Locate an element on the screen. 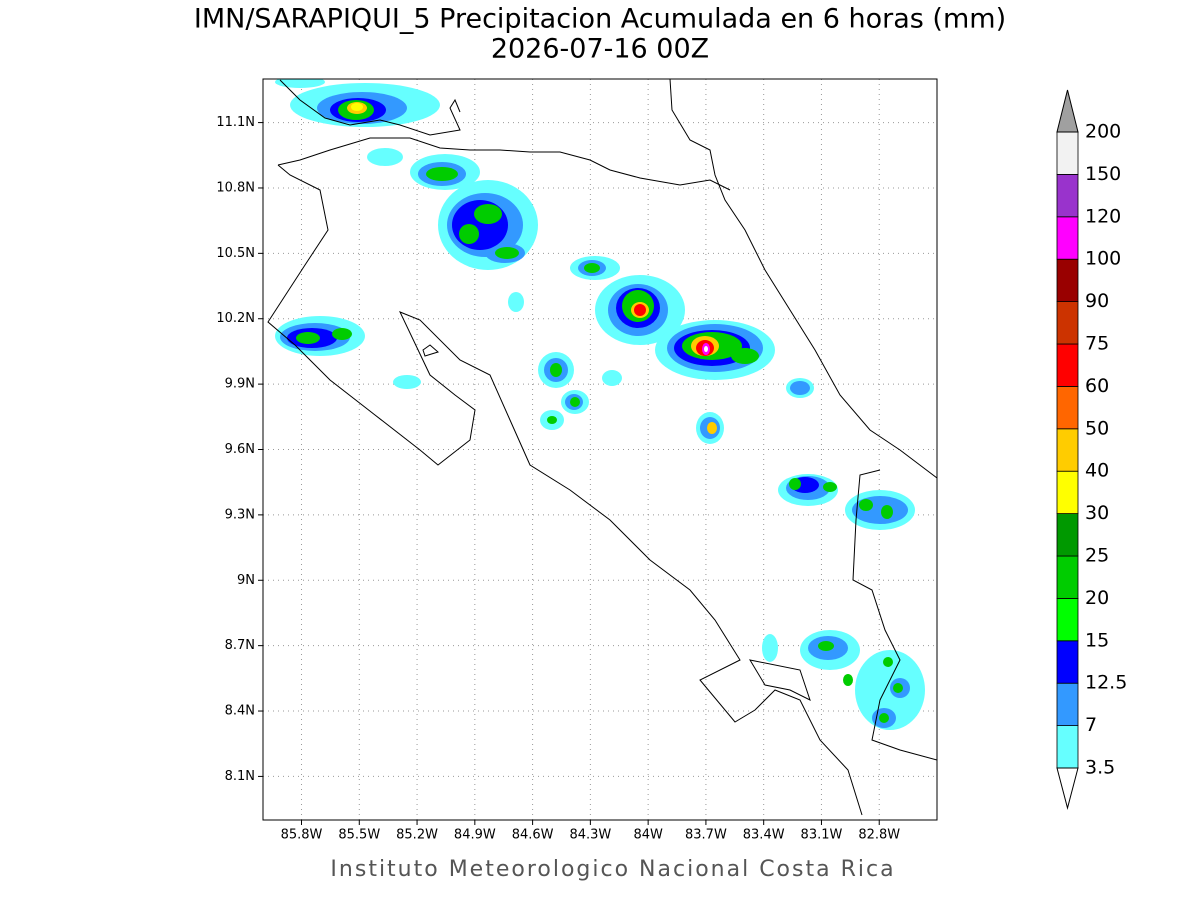 The image size is (1200, 900). x-tick-label: 85.8W is located at coordinates (302, 835).